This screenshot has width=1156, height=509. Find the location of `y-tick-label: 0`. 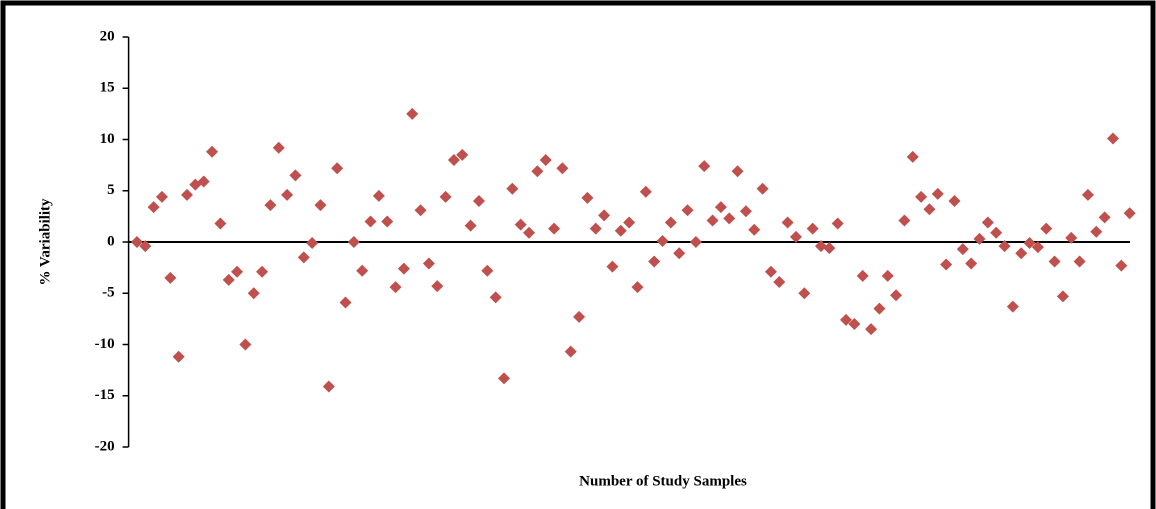

y-tick-label: 0 is located at coordinates (111, 241).